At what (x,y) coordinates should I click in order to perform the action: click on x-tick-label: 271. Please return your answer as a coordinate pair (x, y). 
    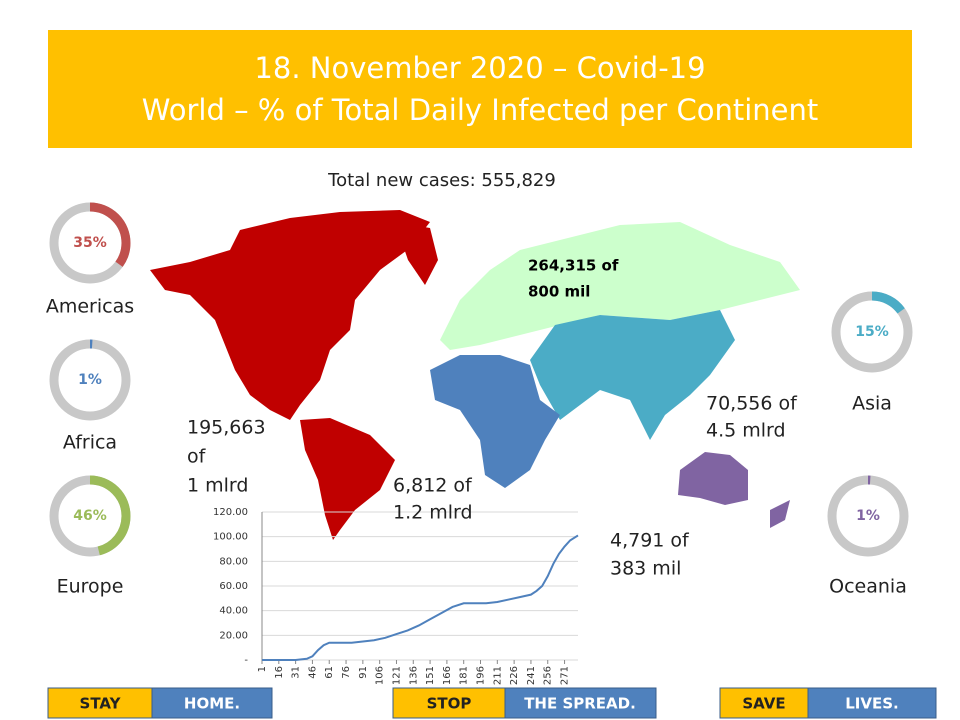
    Looking at the image, I should click on (565, 675).